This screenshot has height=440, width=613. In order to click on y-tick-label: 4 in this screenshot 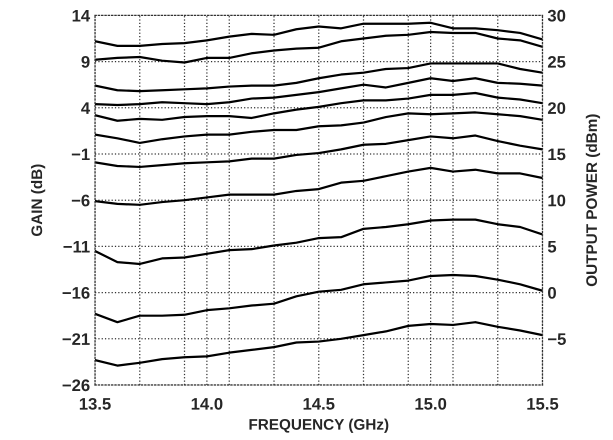, I will do `click(85, 108)`.